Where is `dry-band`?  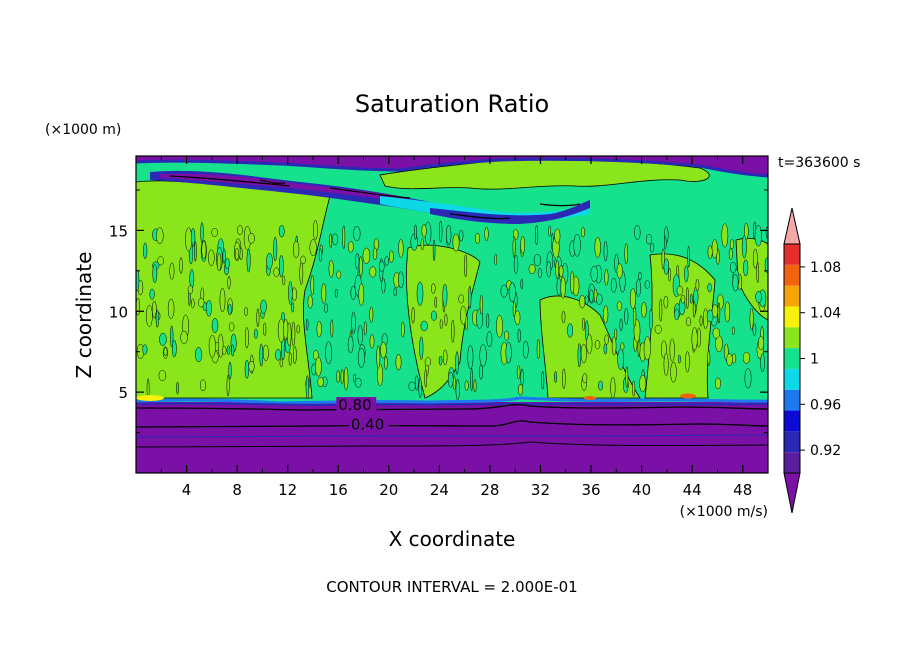
dry-band is located at coordinates (285, 187).